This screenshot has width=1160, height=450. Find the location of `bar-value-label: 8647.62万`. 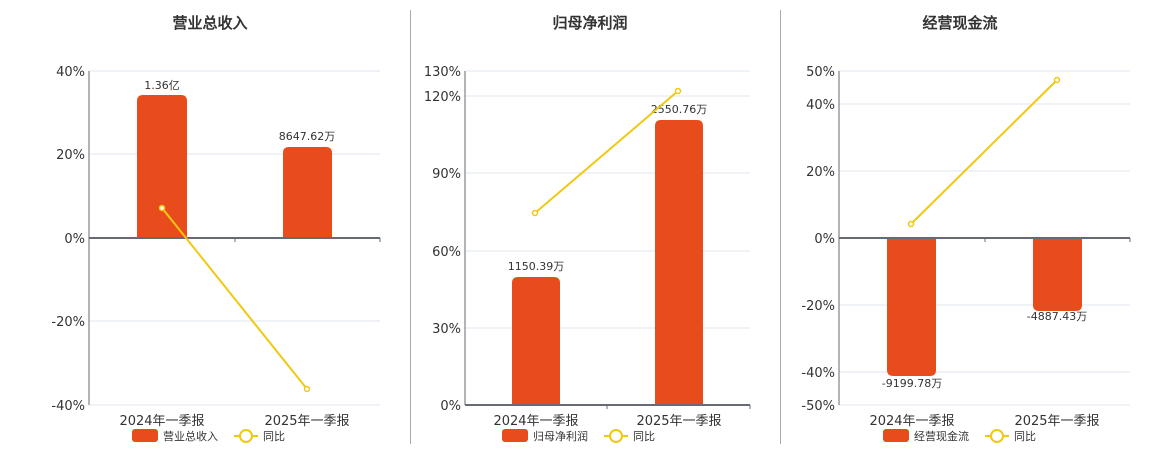

bar-value-label: 8647.62万 is located at coordinates (307, 136).